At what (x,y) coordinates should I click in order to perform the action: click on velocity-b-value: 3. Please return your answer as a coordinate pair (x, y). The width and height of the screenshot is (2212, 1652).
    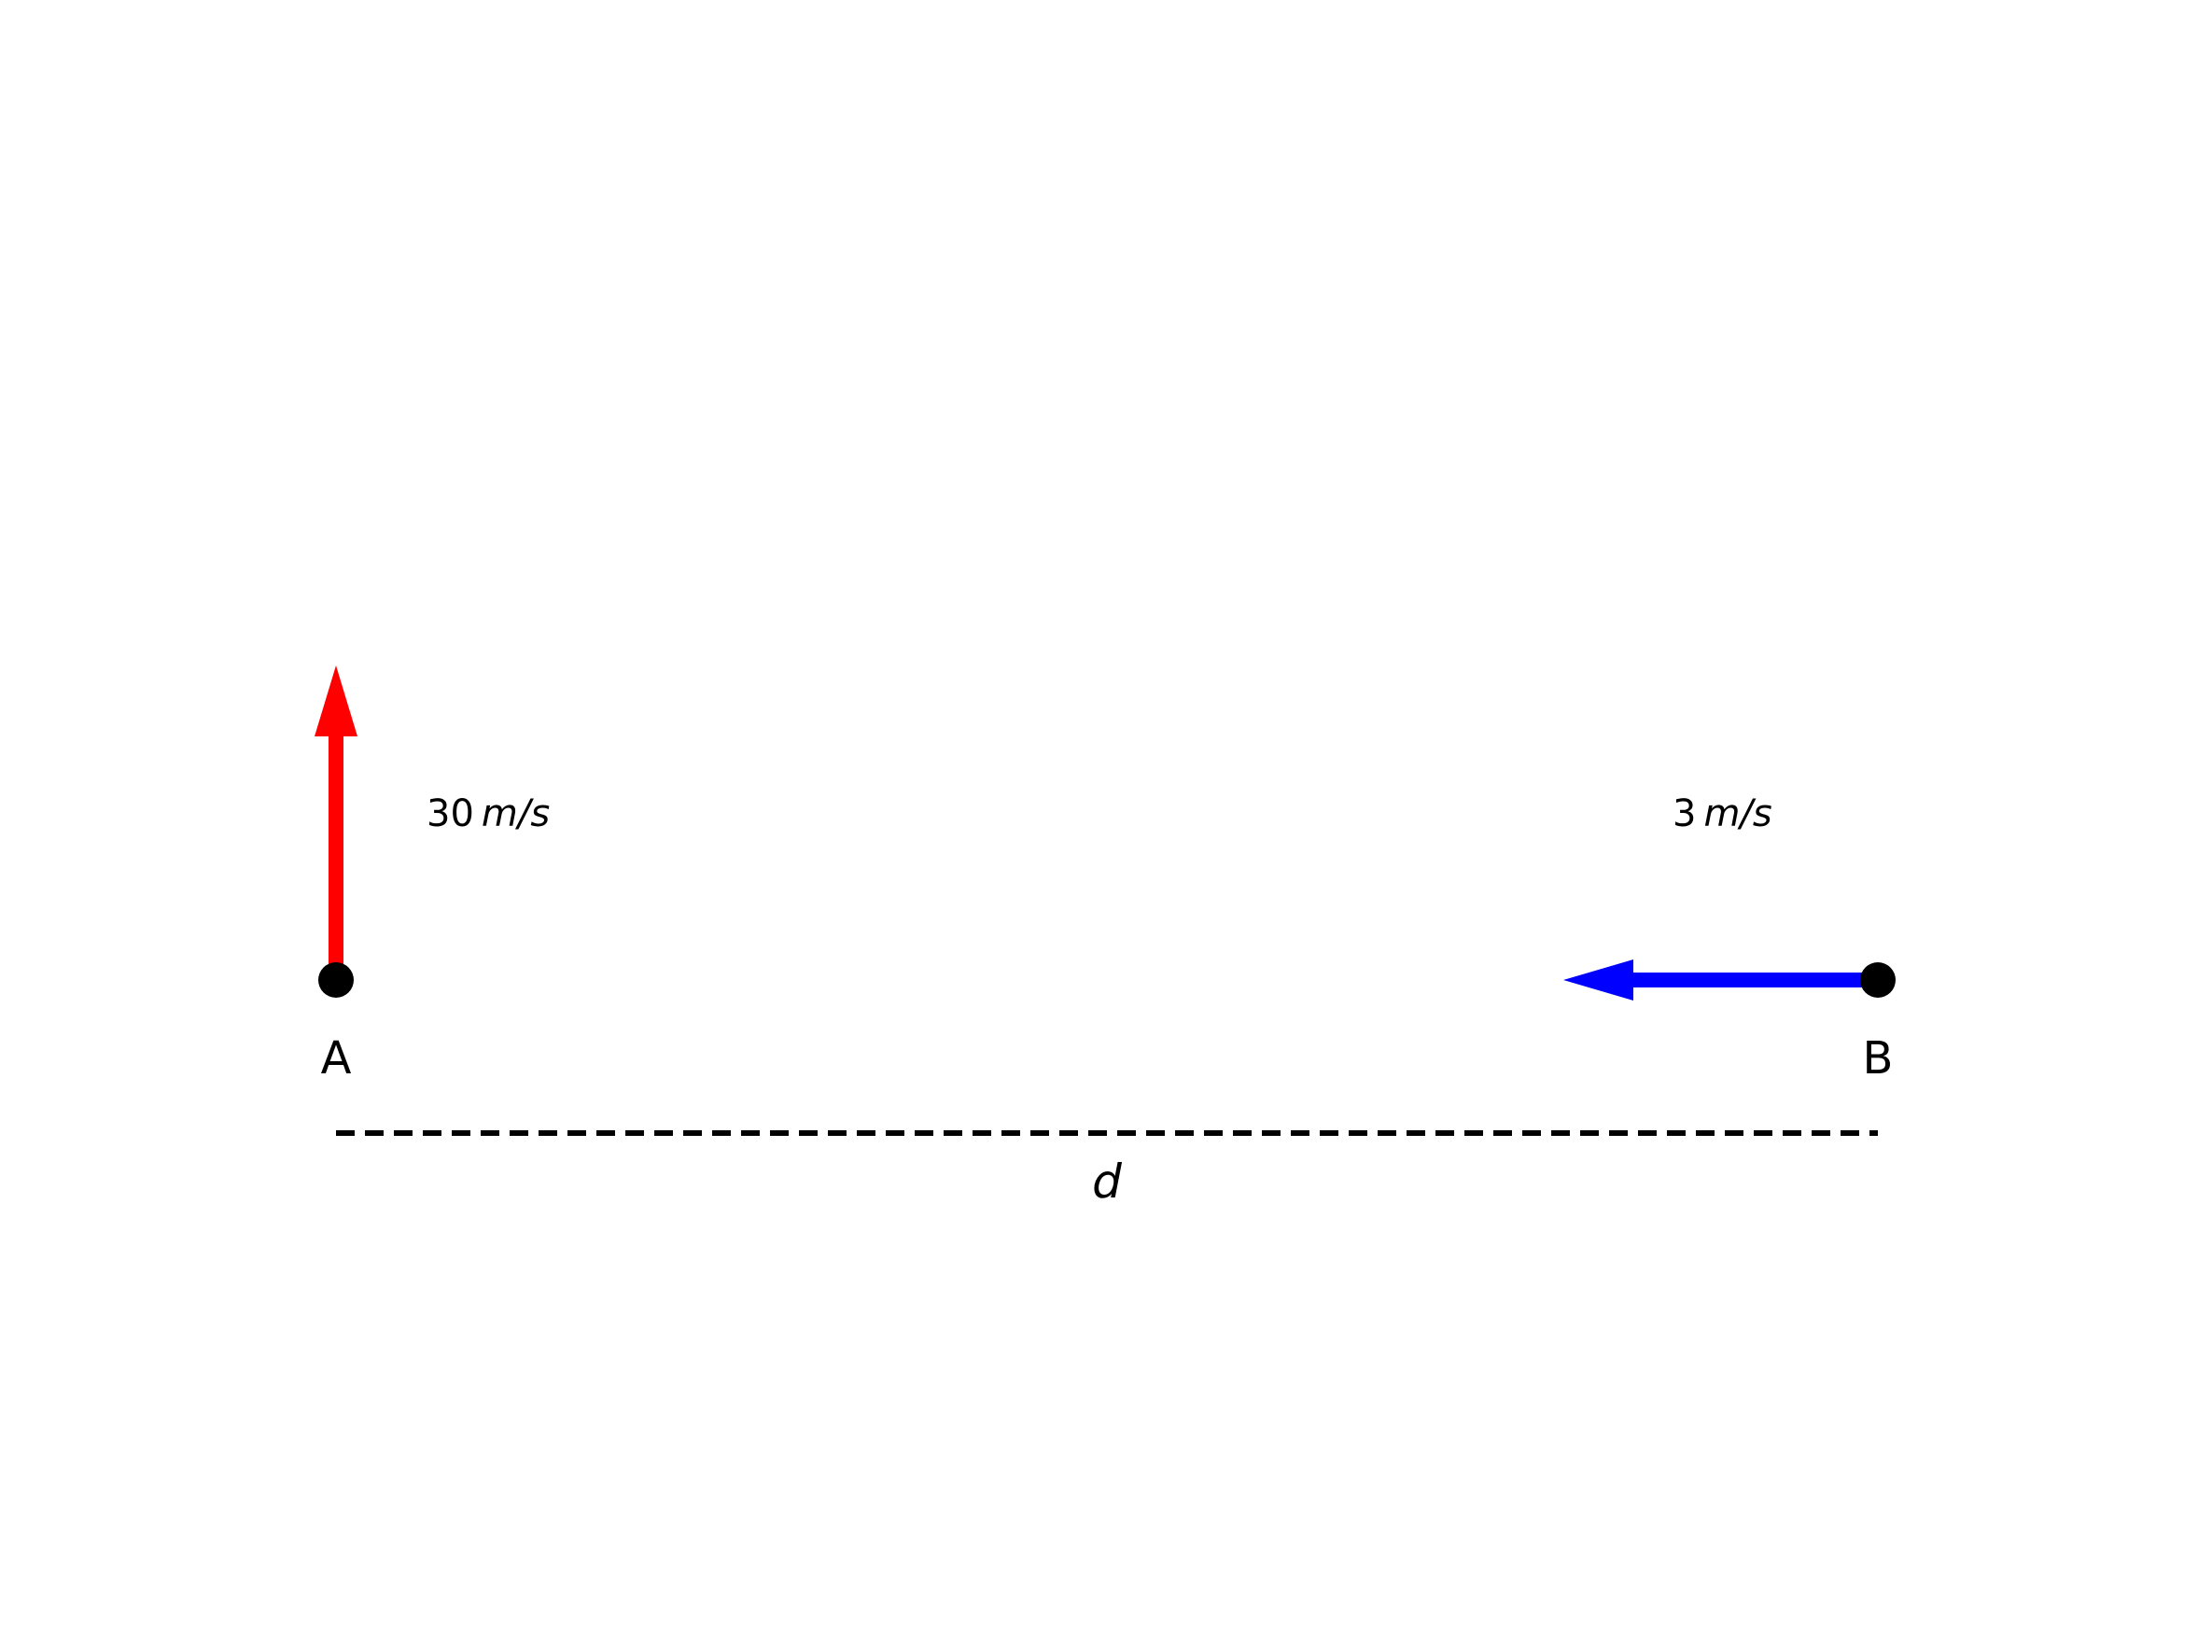
    Looking at the image, I should click on (1684, 813).